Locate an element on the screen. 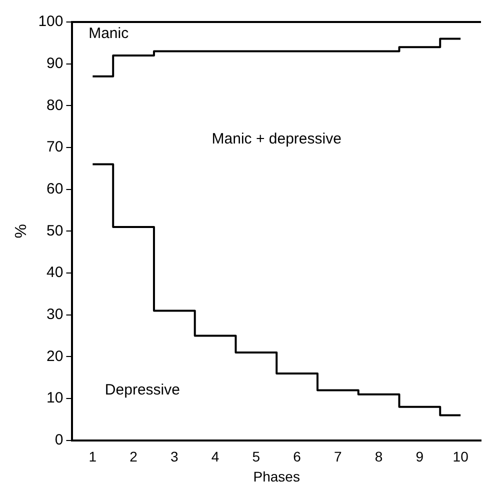  x-axis-title: Phases is located at coordinates (276, 476).